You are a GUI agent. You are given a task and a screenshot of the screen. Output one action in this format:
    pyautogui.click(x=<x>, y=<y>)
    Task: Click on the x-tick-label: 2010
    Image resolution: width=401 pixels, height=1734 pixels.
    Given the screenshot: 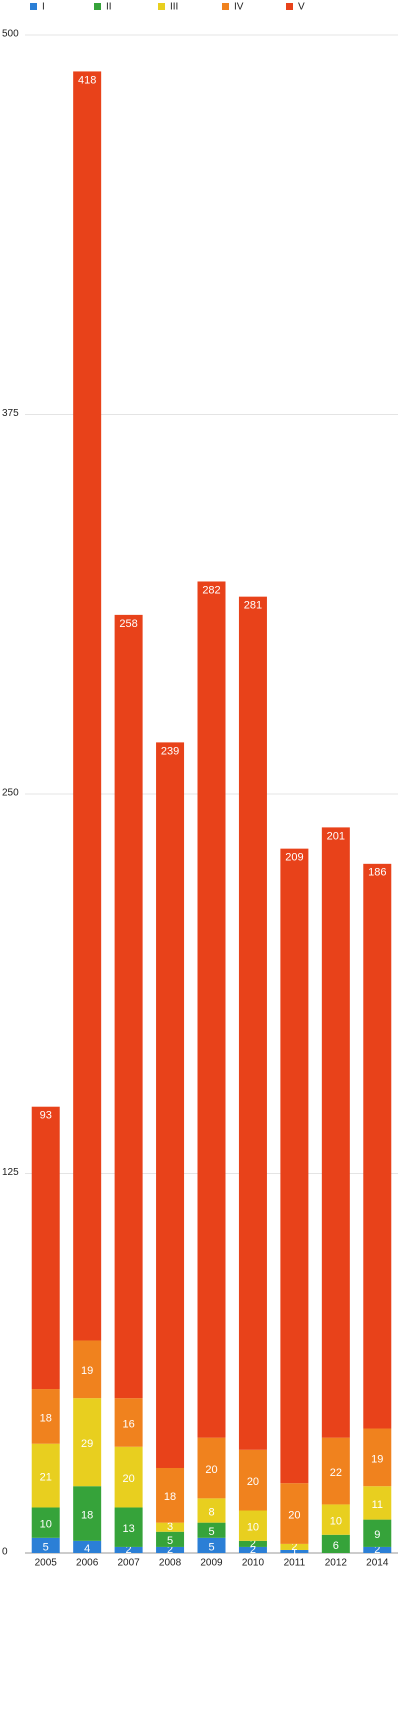 What is the action you would take?
    pyautogui.click(x=253, y=1563)
    